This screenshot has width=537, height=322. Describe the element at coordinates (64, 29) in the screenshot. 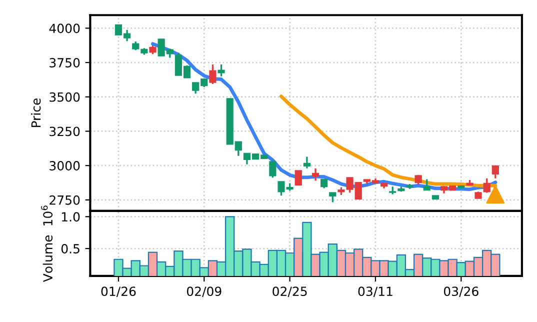

I see `y-tick-label: 4000` at that location.